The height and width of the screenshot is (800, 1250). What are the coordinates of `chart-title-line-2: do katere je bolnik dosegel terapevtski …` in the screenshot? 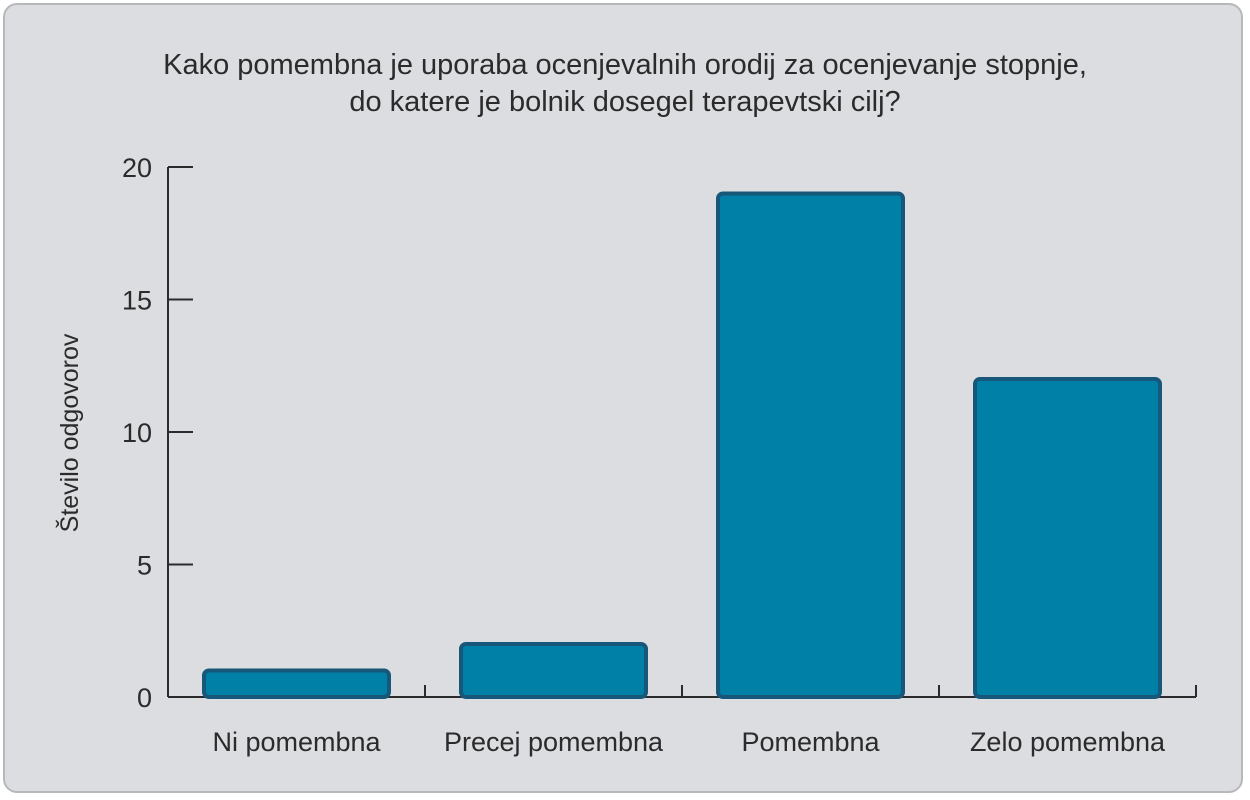 It's located at (624, 102).